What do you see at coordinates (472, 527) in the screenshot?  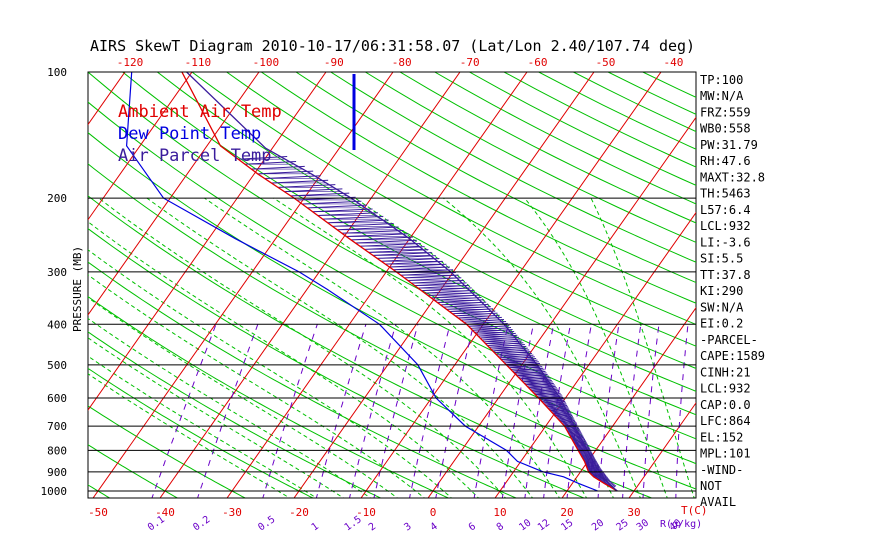 I see `mixing-ratio-tick-label: 6` at bounding box center [472, 527].